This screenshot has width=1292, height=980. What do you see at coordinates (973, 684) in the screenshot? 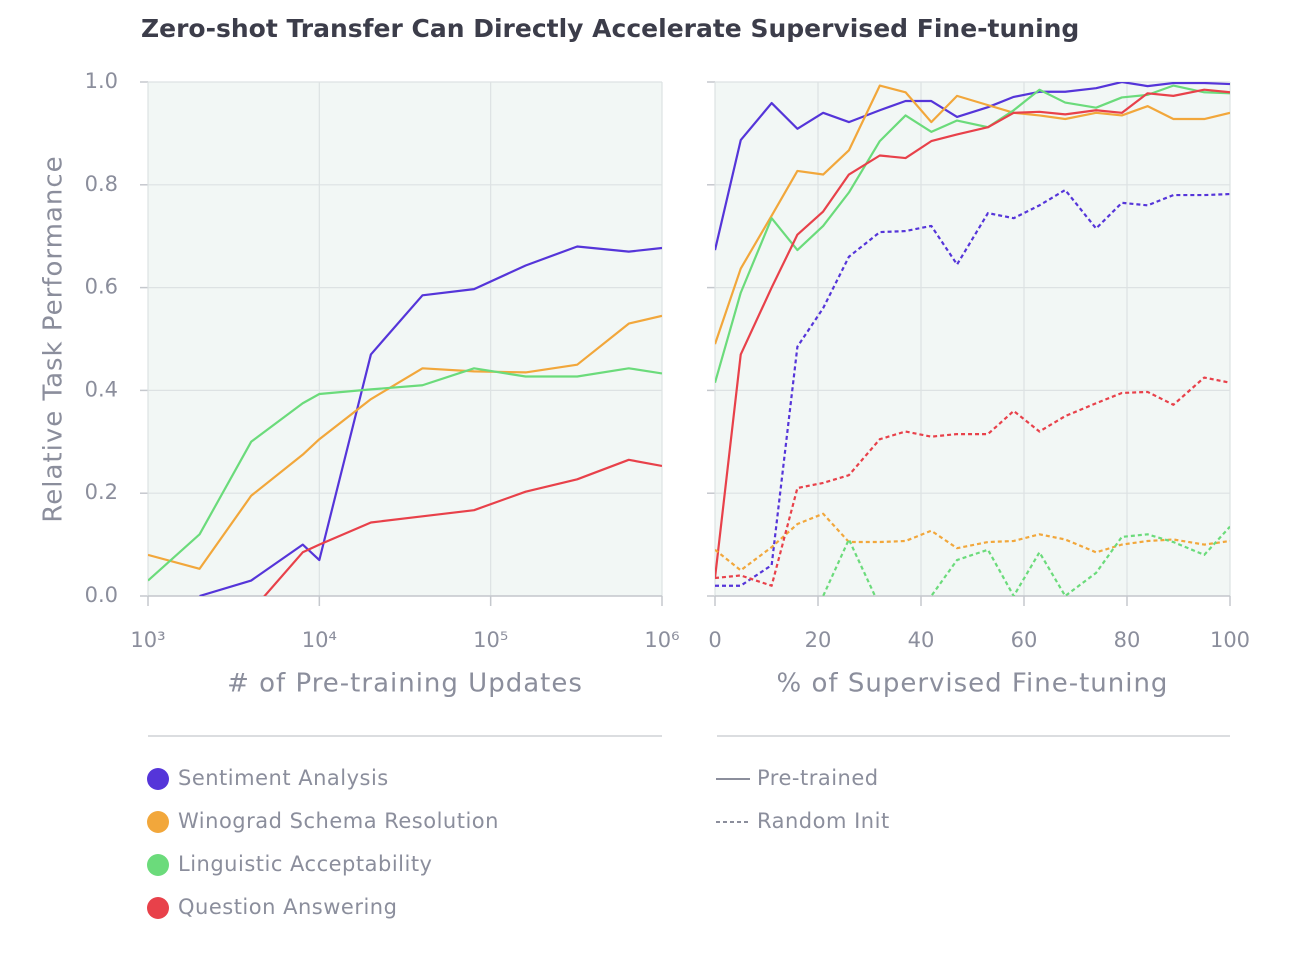
I see `x-axis-label: % of Supervised Fine-tuning` at bounding box center [973, 684].